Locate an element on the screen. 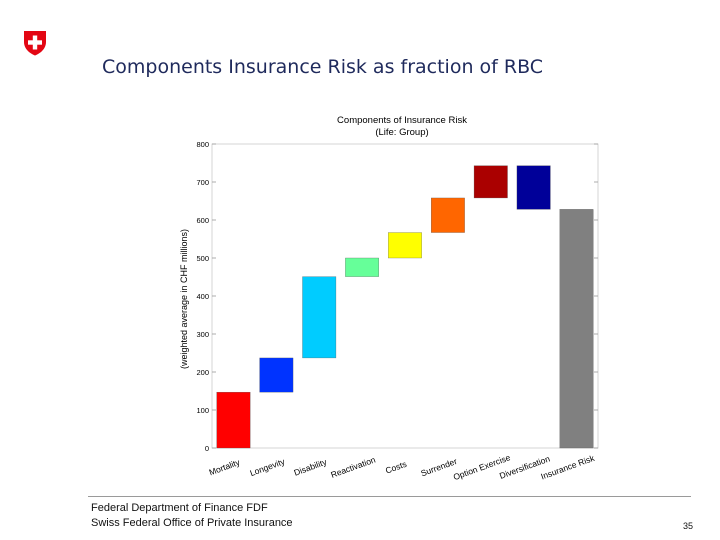  y-tick-label: 800 is located at coordinates (202, 144).